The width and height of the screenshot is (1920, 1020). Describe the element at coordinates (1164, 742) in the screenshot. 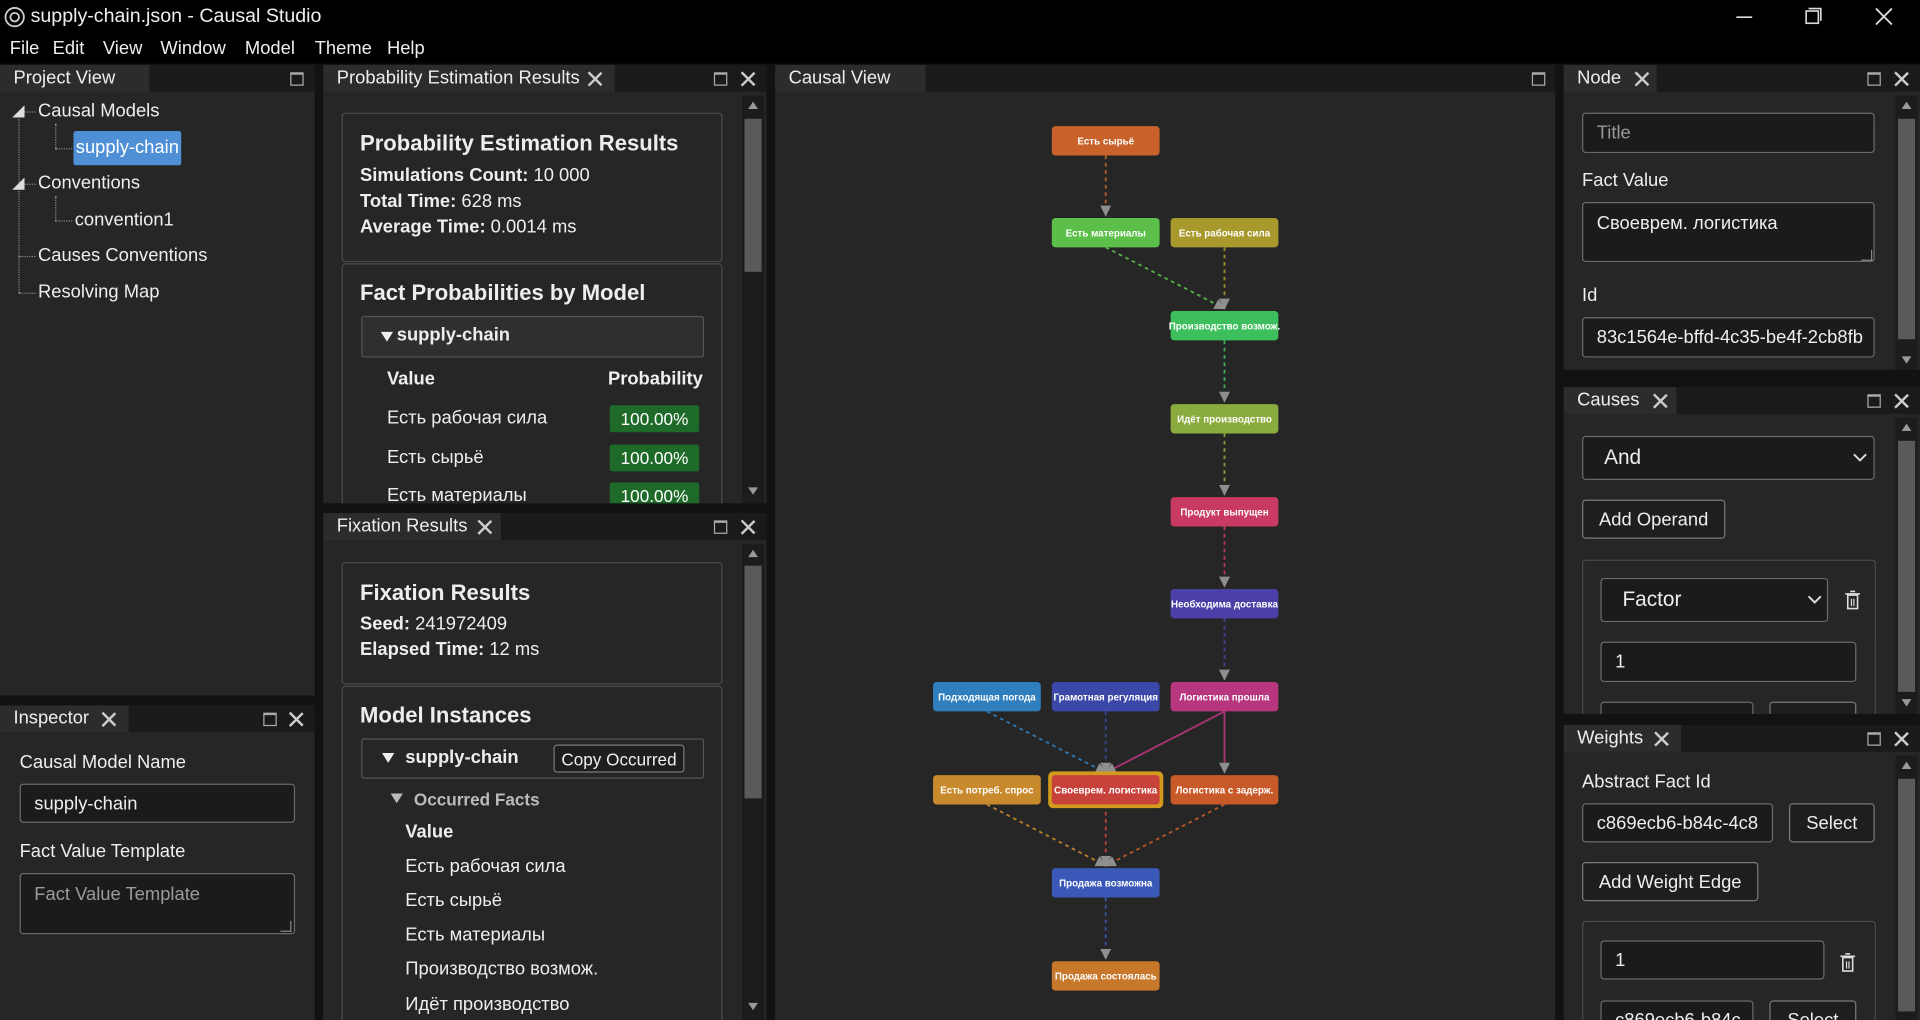

I see `graph-edge` at that location.